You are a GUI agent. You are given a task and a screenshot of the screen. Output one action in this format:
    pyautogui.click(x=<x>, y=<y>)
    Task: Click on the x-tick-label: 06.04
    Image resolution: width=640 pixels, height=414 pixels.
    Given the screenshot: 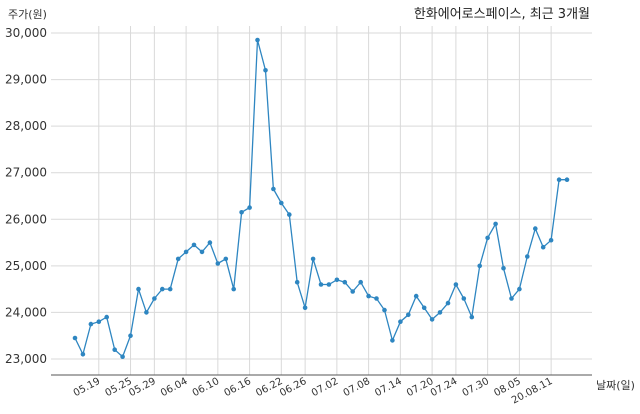 What is the action you would take?
    pyautogui.click(x=174, y=387)
    